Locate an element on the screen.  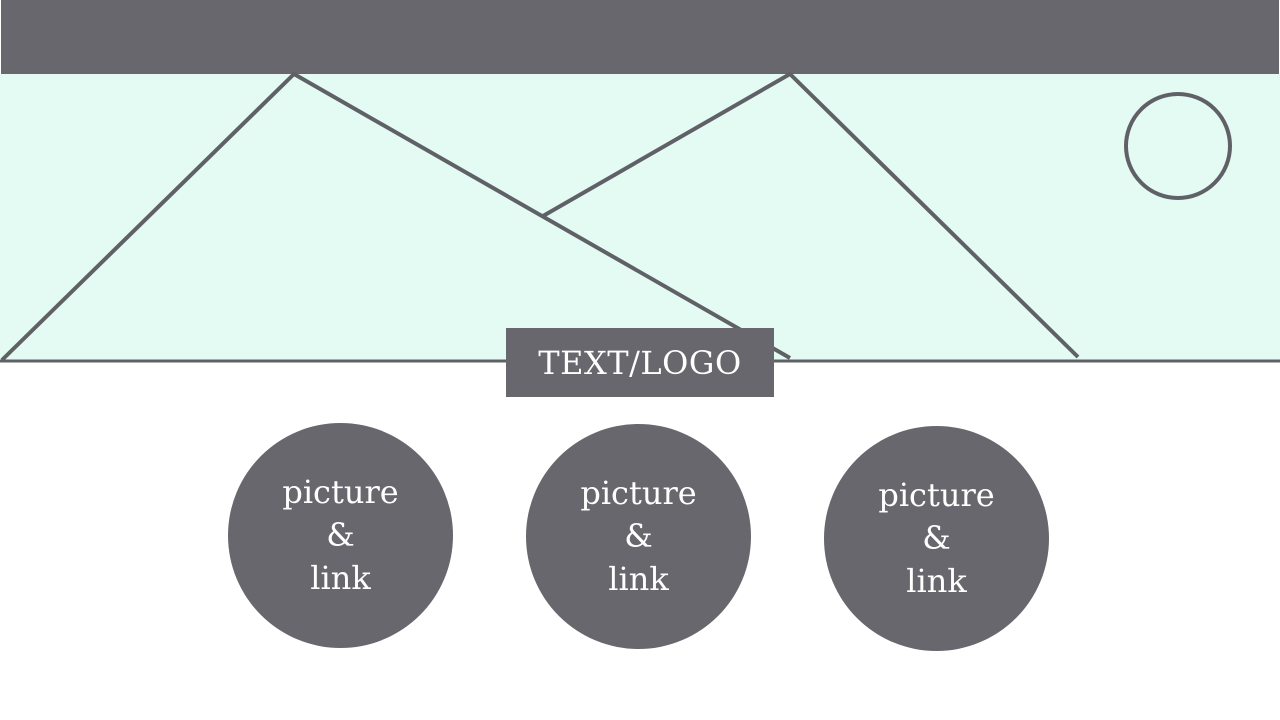
picture-link-3: picture & link is located at coordinates (936, 538).